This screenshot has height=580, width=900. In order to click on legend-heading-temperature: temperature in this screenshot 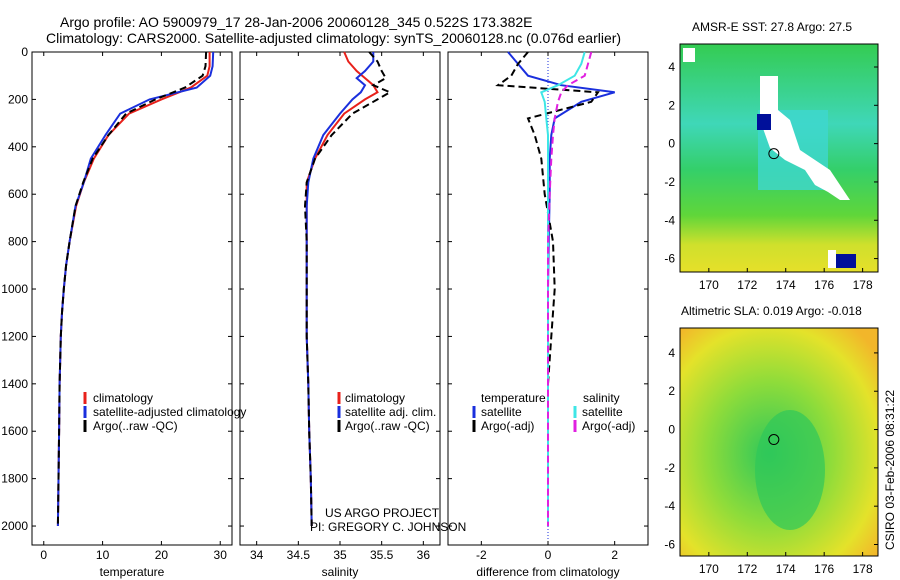, I will do `click(513, 398)`.